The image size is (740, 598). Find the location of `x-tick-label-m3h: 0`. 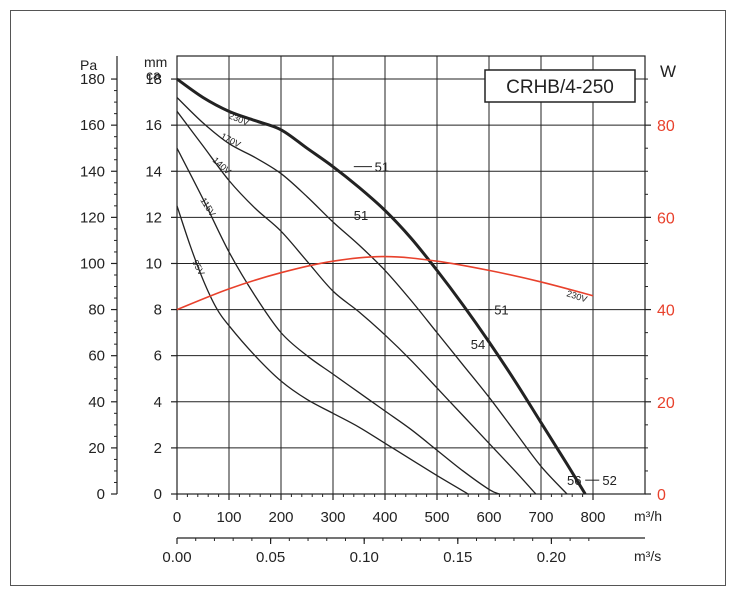

x-tick-label-m3h: 0 is located at coordinates (177, 517).